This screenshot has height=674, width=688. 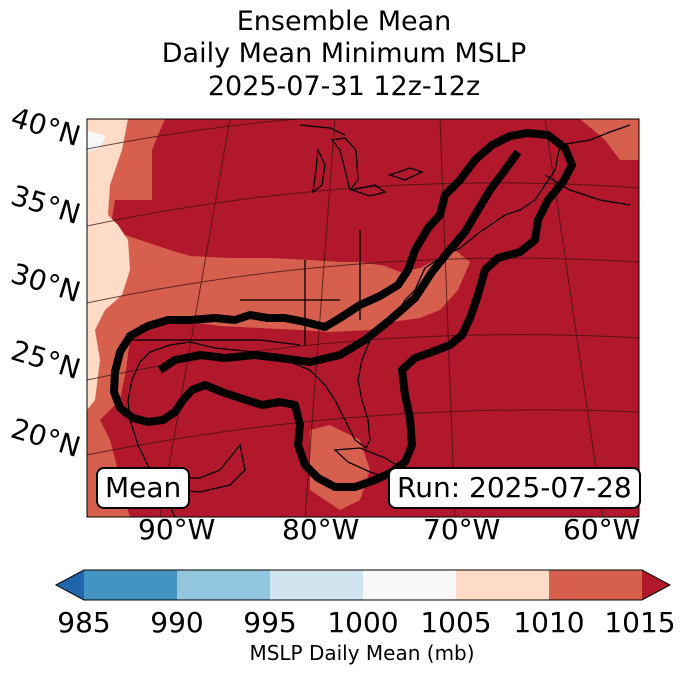 What do you see at coordinates (344, 86) in the screenshot?
I see `title-line-3: 2025-07-31 12z-12z` at bounding box center [344, 86].